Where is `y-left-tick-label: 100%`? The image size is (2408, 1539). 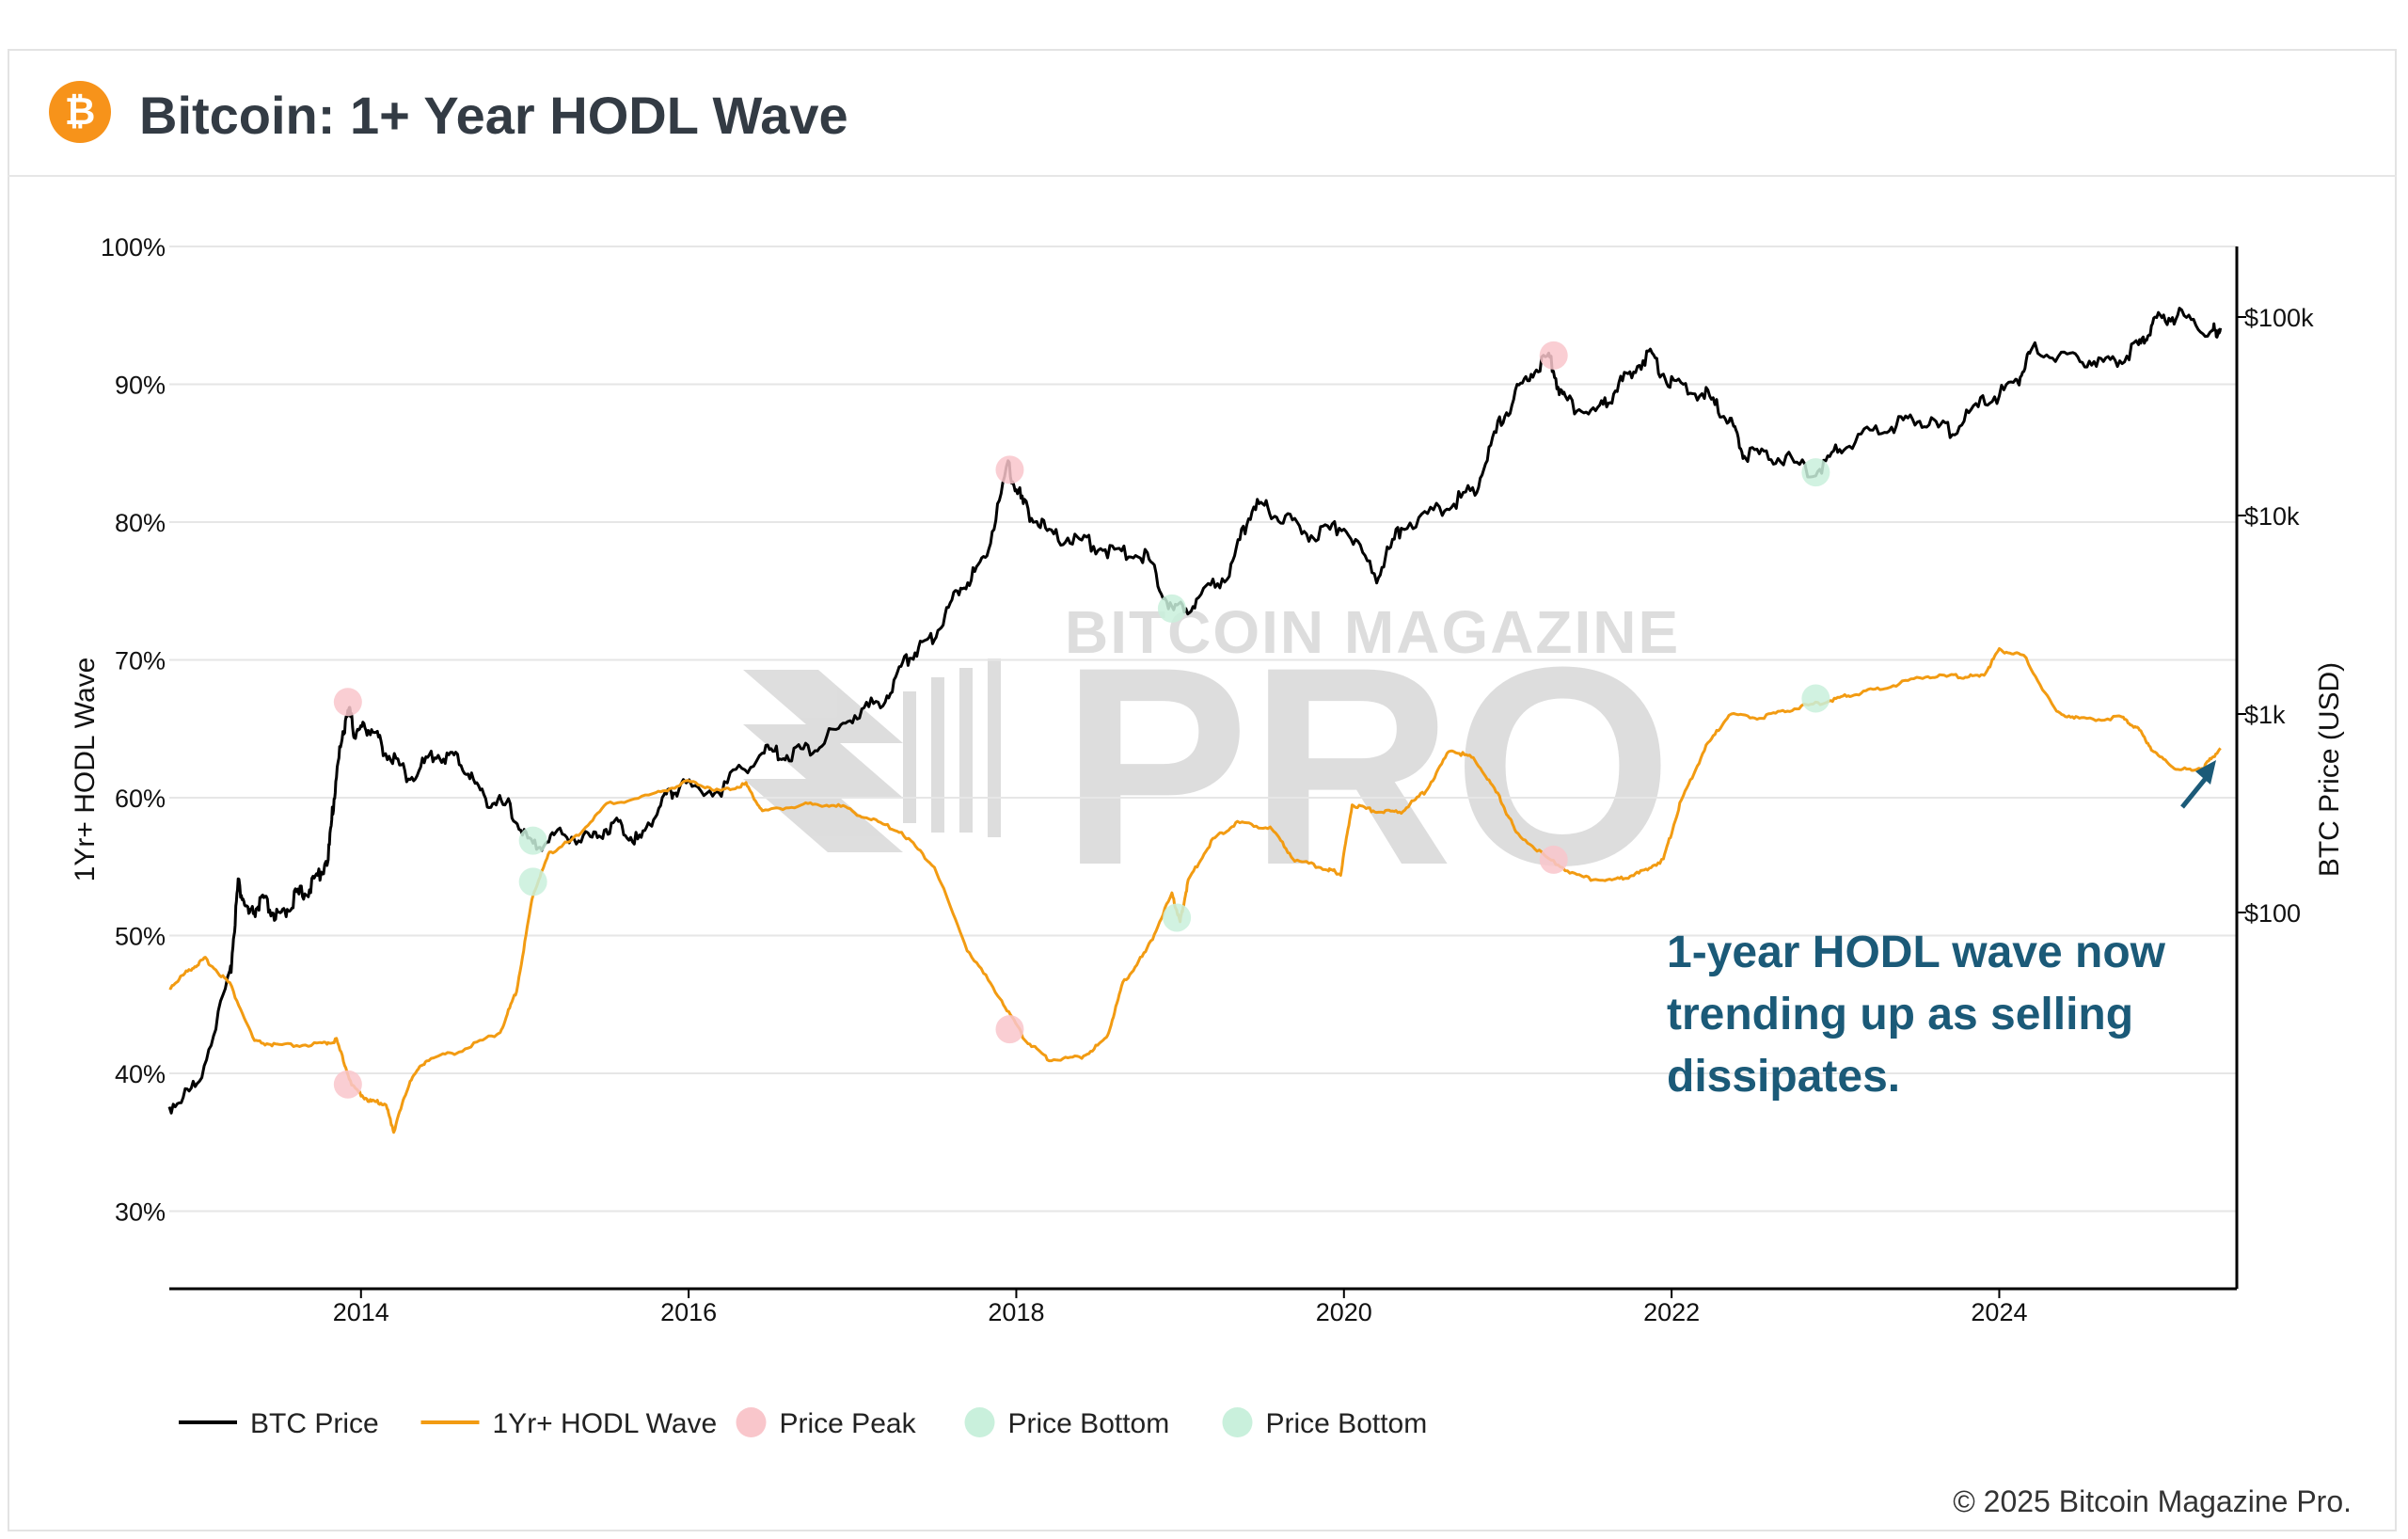
y-left-tick-label: 100% is located at coordinates (134, 247).